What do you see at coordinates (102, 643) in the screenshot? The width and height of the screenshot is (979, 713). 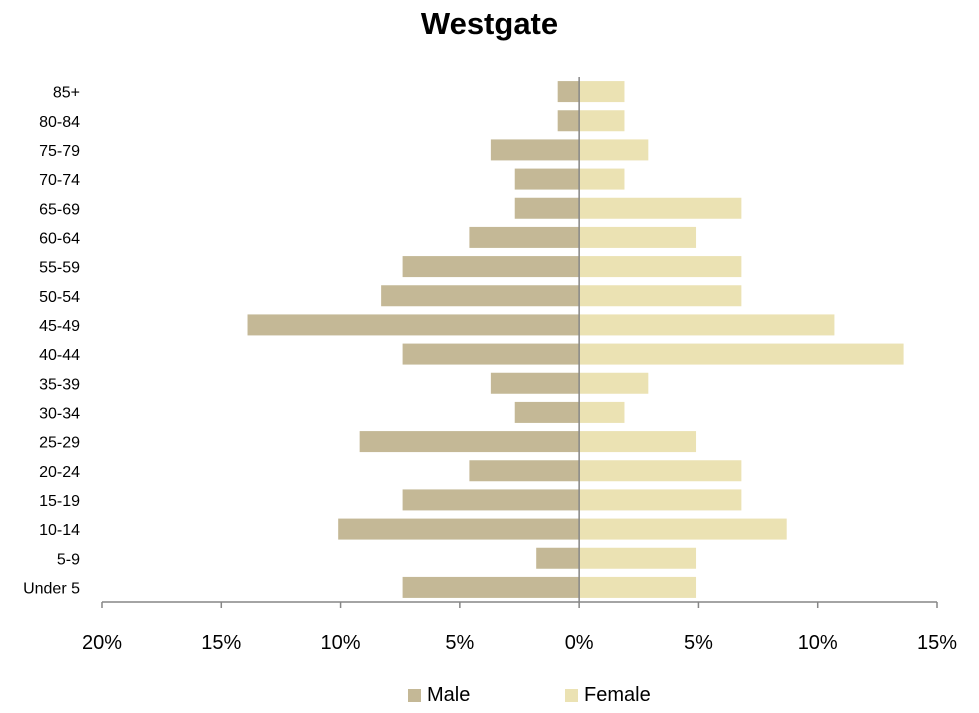 I see `x-tick-label: 20%` at bounding box center [102, 643].